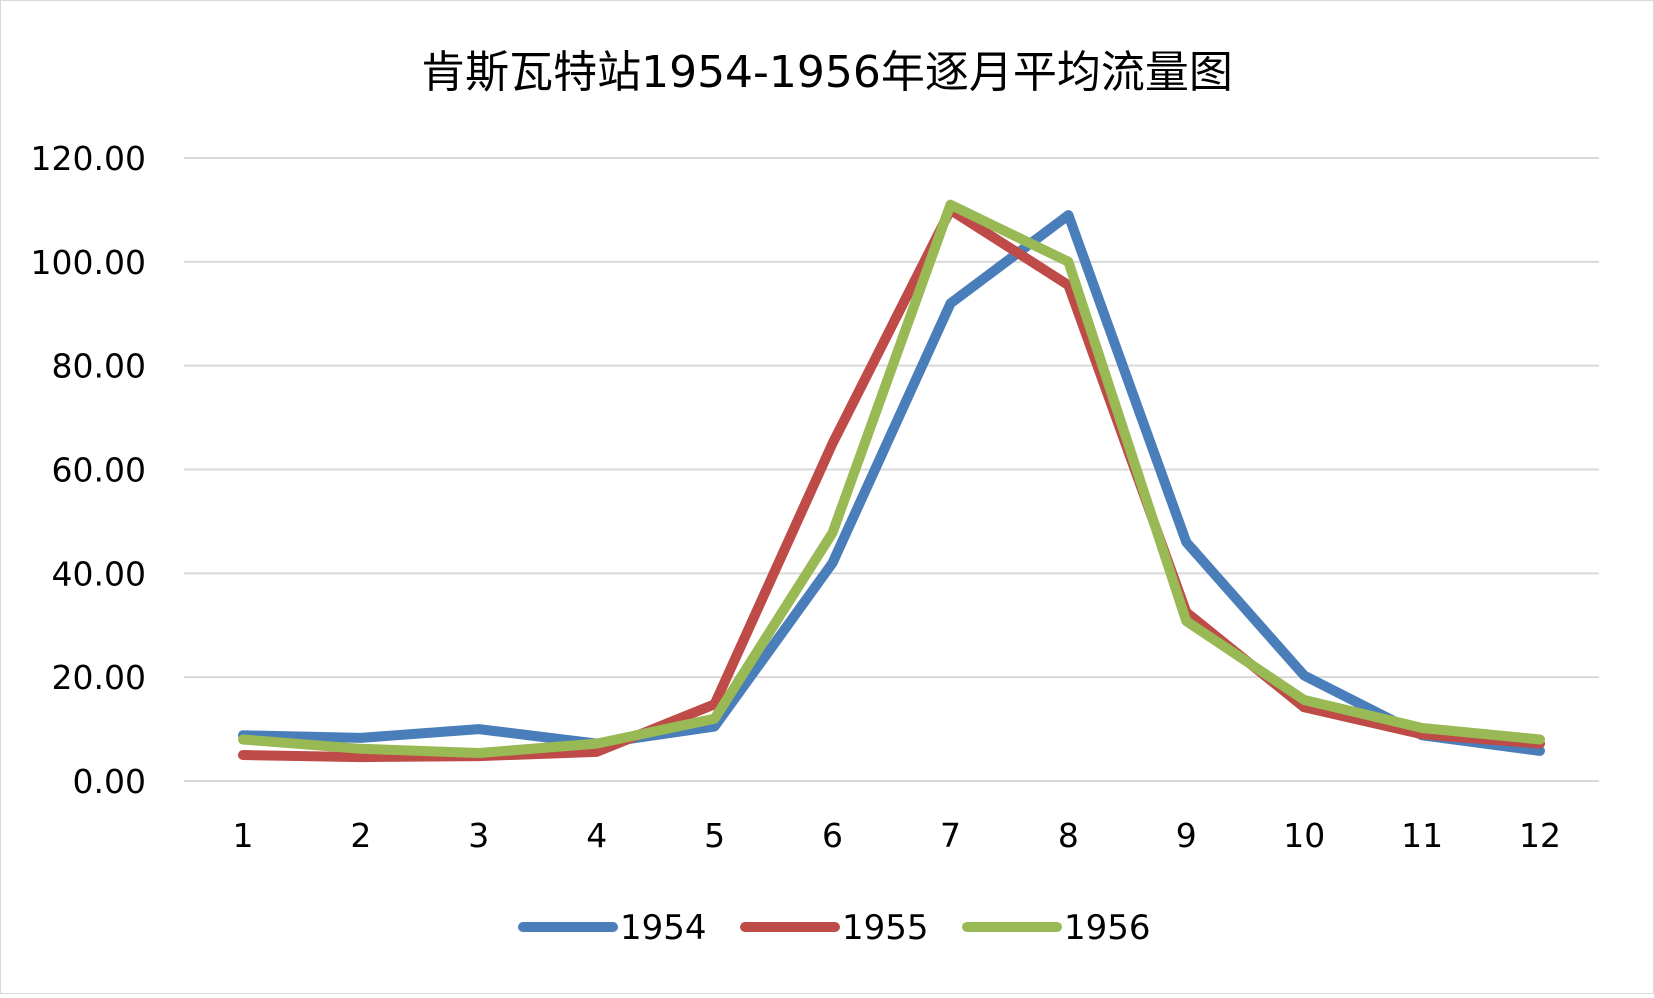 This screenshot has height=998, width=1654. What do you see at coordinates (896, 835) in the screenshot?
I see `x-axis-tick-labels: 1 2 3 4 5 6 7 8 9 10 11 12` at bounding box center [896, 835].